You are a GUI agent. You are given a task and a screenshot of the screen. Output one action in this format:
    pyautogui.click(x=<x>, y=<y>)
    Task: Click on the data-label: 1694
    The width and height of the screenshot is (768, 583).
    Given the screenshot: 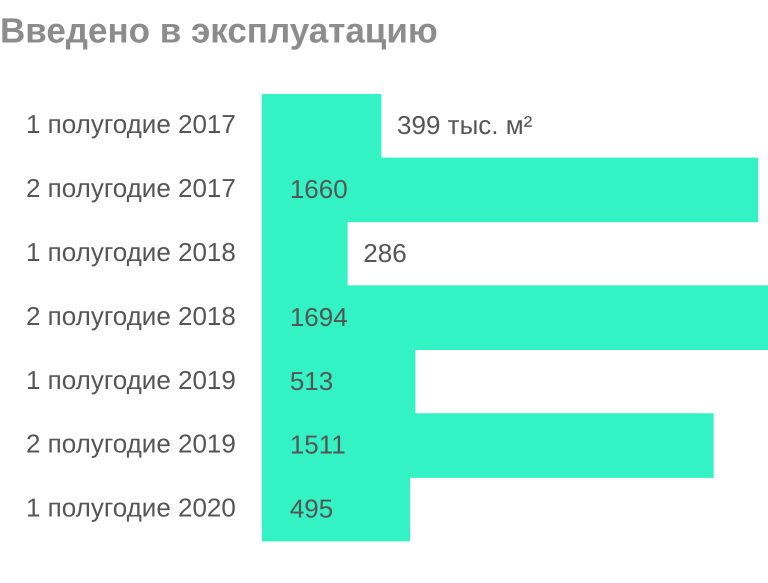 What is the action you would take?
    pyautogui.click(x=319, y=317)
    